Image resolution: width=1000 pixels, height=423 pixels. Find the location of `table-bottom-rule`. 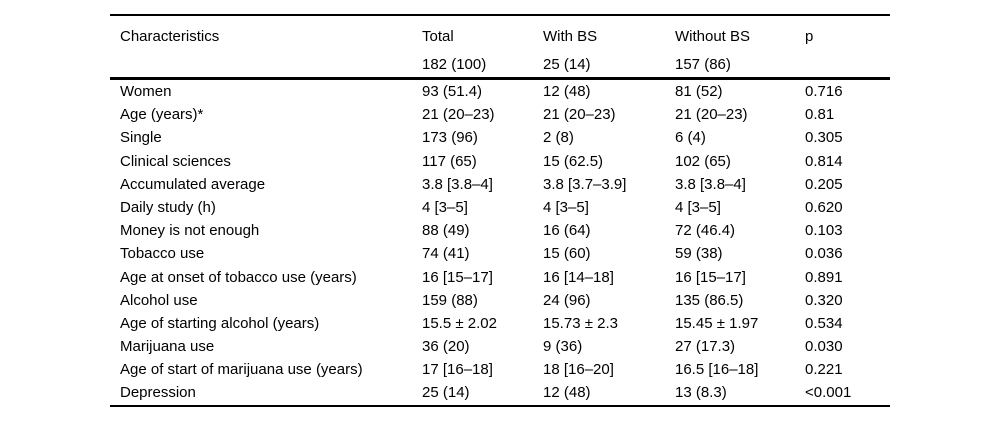

table-bottom-rule is located at coordinates (500, 405).